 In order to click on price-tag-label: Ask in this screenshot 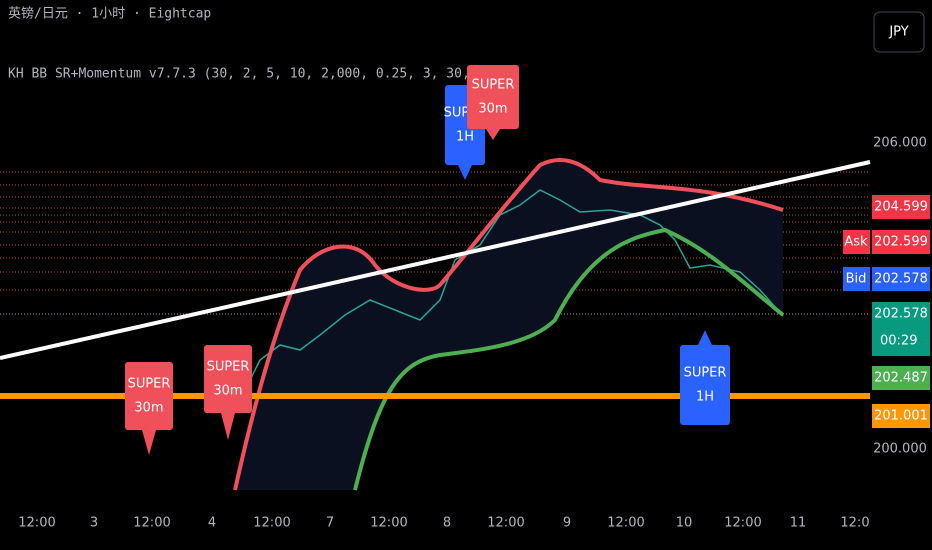, I will do `click(856, 242)`.